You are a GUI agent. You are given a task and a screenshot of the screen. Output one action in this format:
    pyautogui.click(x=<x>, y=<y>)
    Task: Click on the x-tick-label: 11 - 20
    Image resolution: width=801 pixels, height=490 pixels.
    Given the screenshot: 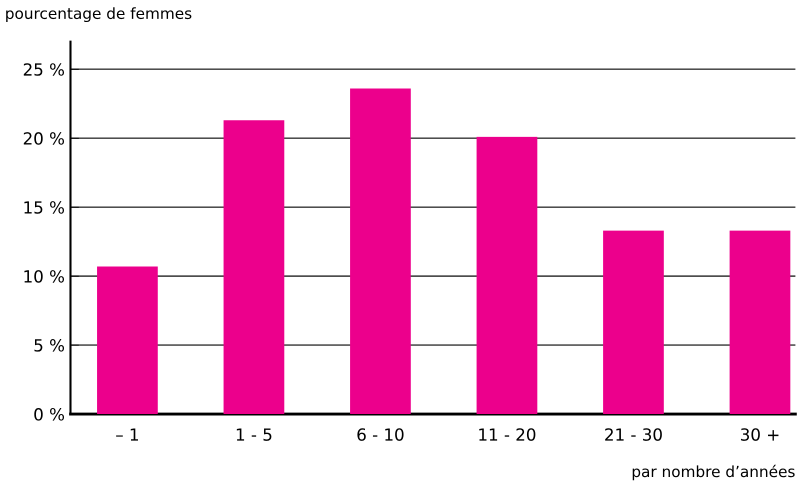 What is the action you would take?
    pyautogui.click(x=507, y=434)
    